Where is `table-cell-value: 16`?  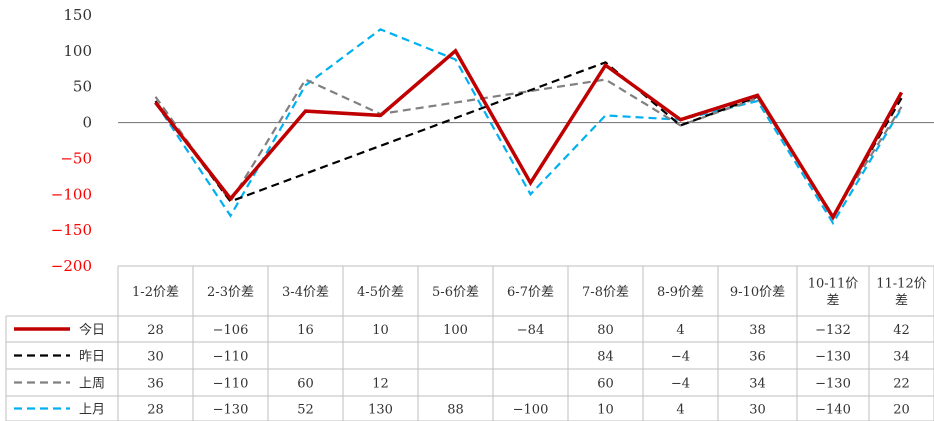 table-cell-value: 16 is located at coordinates (305, 330).